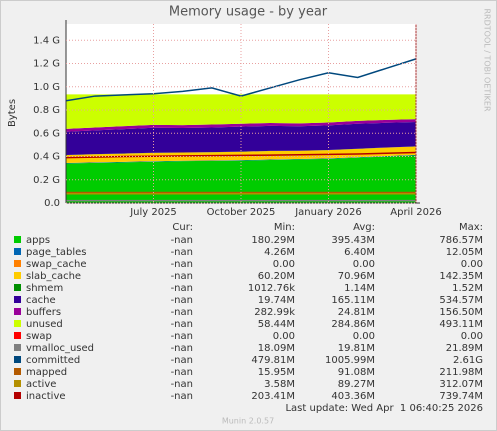 The height and width of the screenshot is (431, 497). What do you see at coordinates (279, 252) in the screenshot?
I see `legend-stat: 4.26M` at bounding box center [279, 252].